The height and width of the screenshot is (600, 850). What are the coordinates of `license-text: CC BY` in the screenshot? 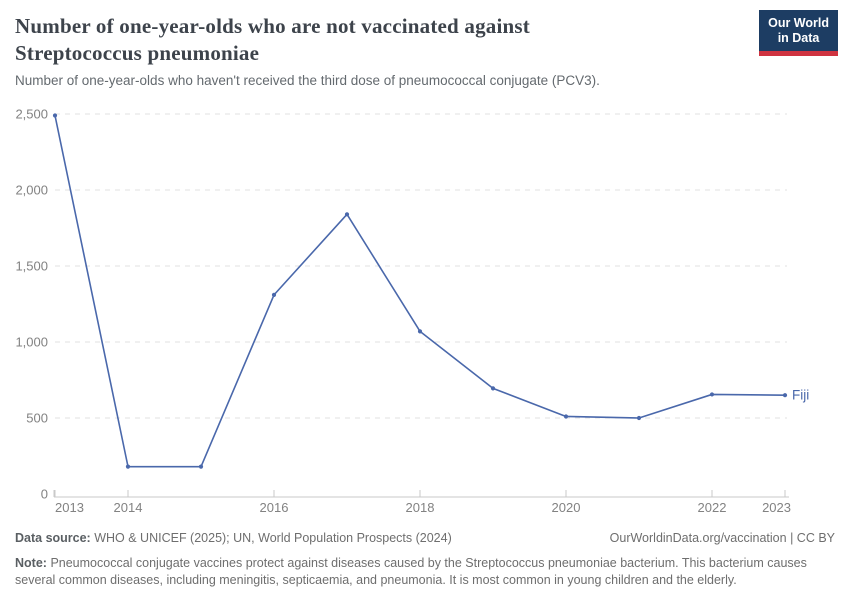 It's located at (815, 538).